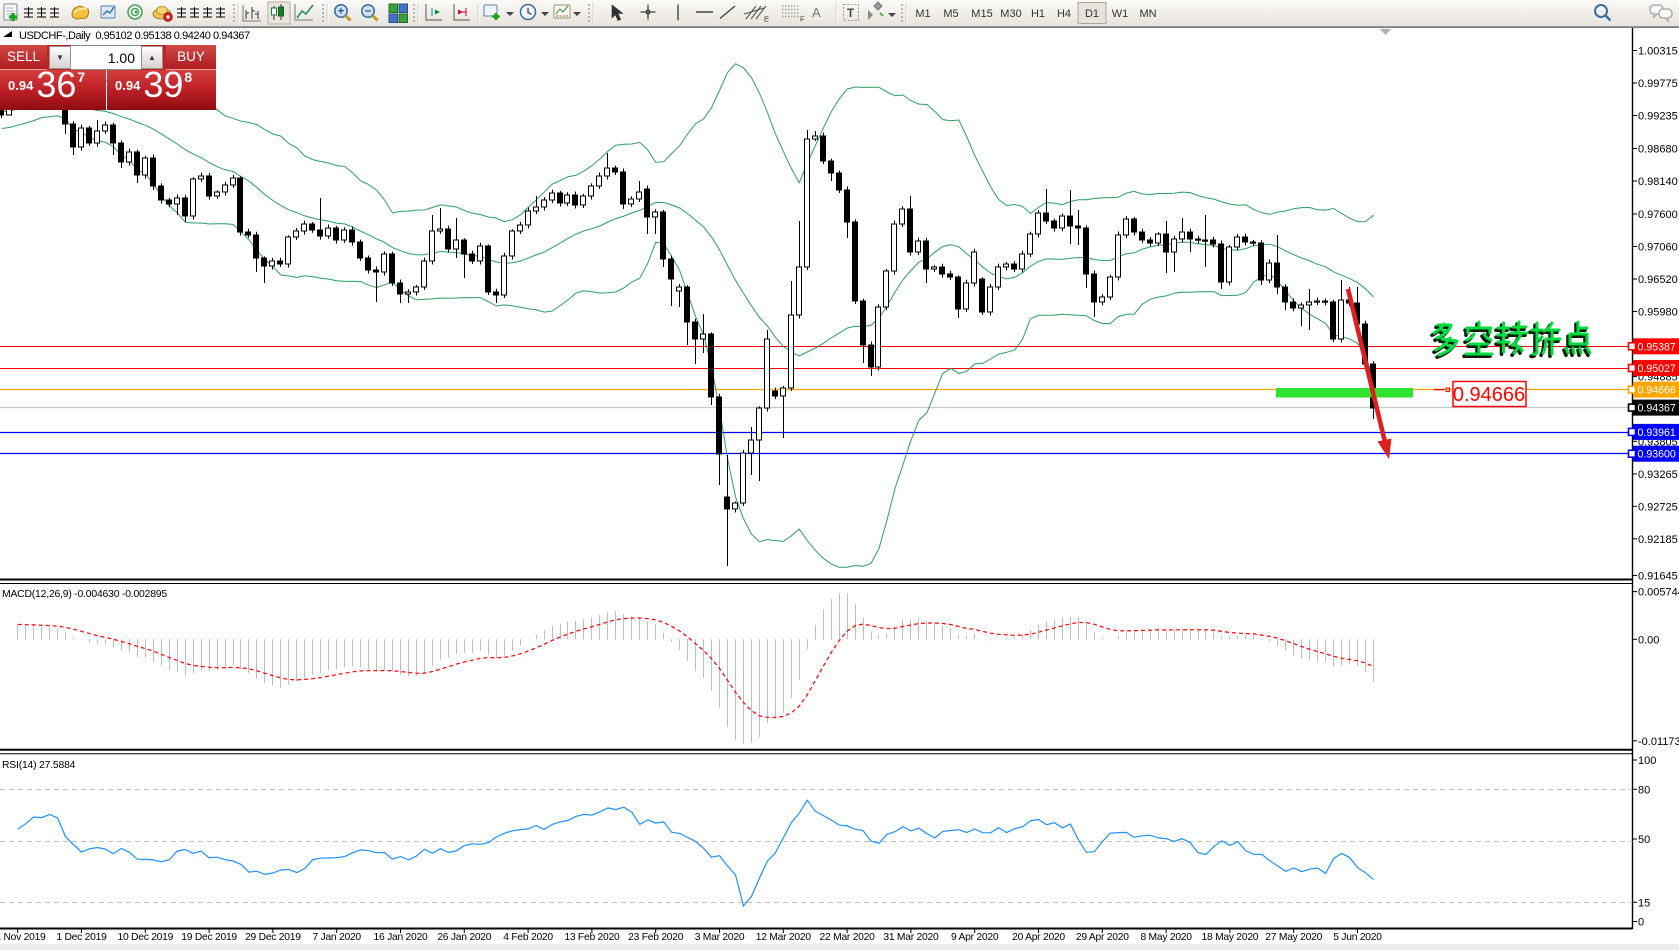 The width and height of the screenshot is (1679, 950). I want to click on svg-text: 21 Nov 2019, so click(23, 937).